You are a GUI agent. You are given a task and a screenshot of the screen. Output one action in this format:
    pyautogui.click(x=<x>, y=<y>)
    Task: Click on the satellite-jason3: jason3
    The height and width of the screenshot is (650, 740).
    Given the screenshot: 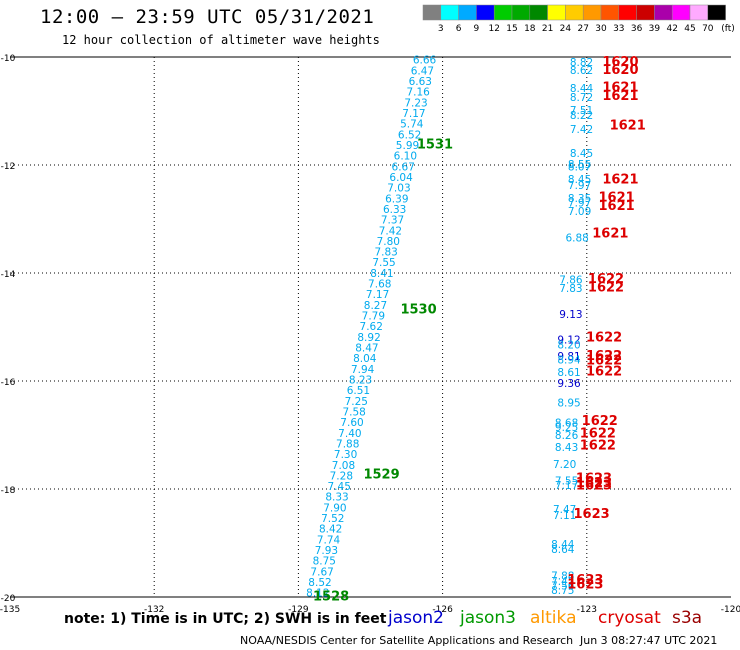 What is the action you would take?
    pyautogui.click(x=488, y=618)
    